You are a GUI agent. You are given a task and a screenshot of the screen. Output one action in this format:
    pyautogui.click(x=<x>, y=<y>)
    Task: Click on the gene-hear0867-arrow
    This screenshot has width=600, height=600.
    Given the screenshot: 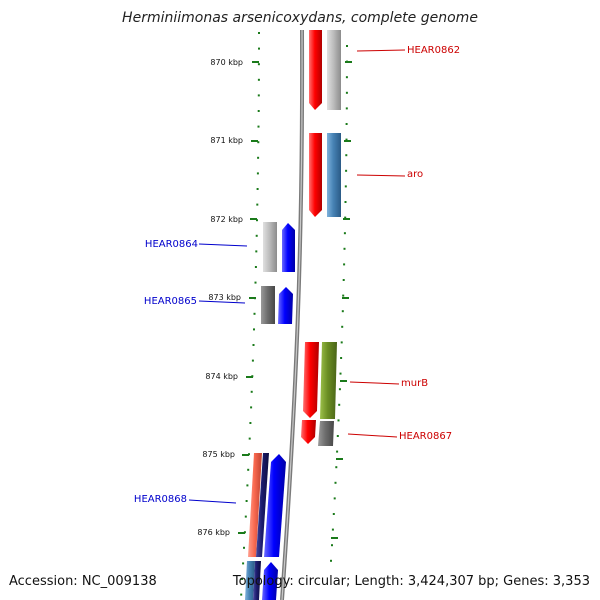 What is the action you would take?
    pyautogui.click(x=308, y=432)
    